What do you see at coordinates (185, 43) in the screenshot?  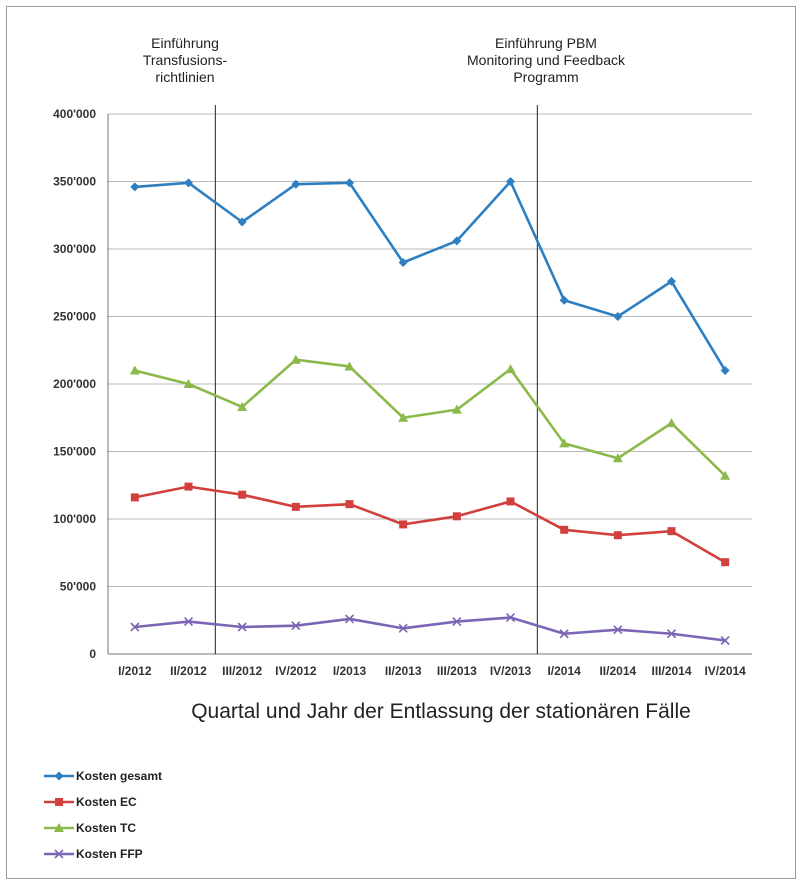 I see `event-annotation-text: Einführung` at bounding box center [185, 43].